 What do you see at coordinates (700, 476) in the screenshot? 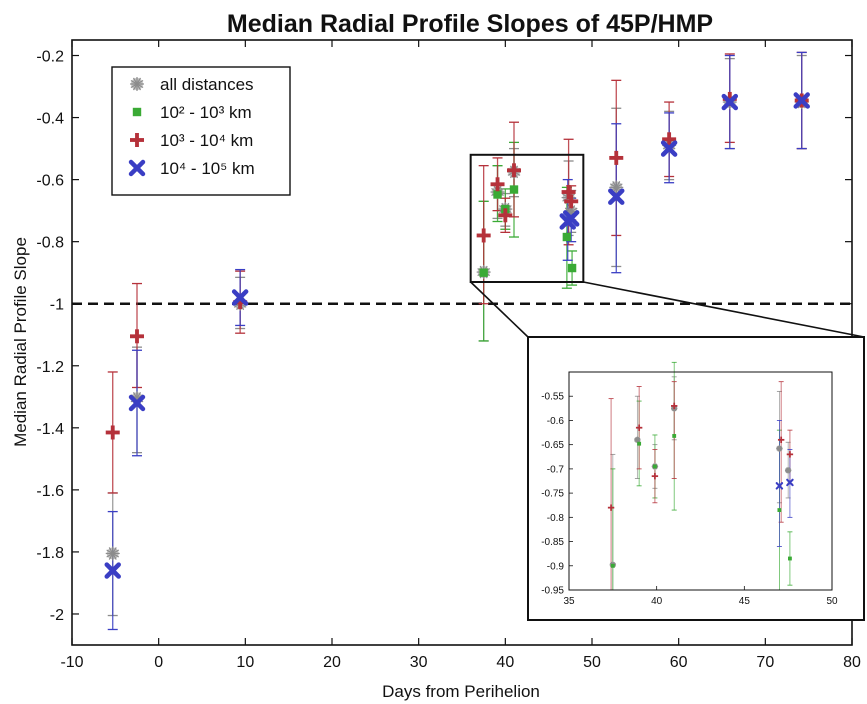
I see `inset-plot-marks` at bounding box center [700, 476].